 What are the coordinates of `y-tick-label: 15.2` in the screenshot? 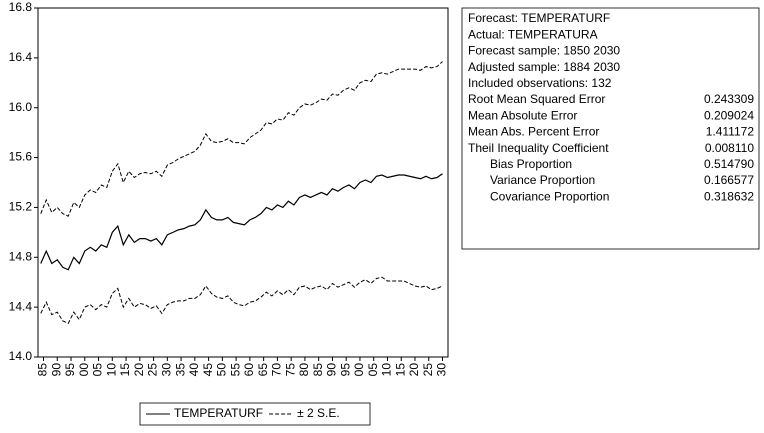 It's located at (21, 207).